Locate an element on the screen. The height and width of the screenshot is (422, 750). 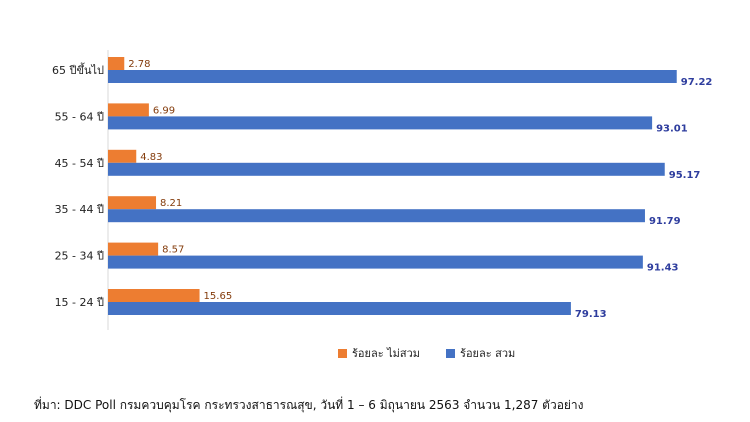
legend-label-wearing: ร้อยละ สวม is located at coordinates (488, 353).